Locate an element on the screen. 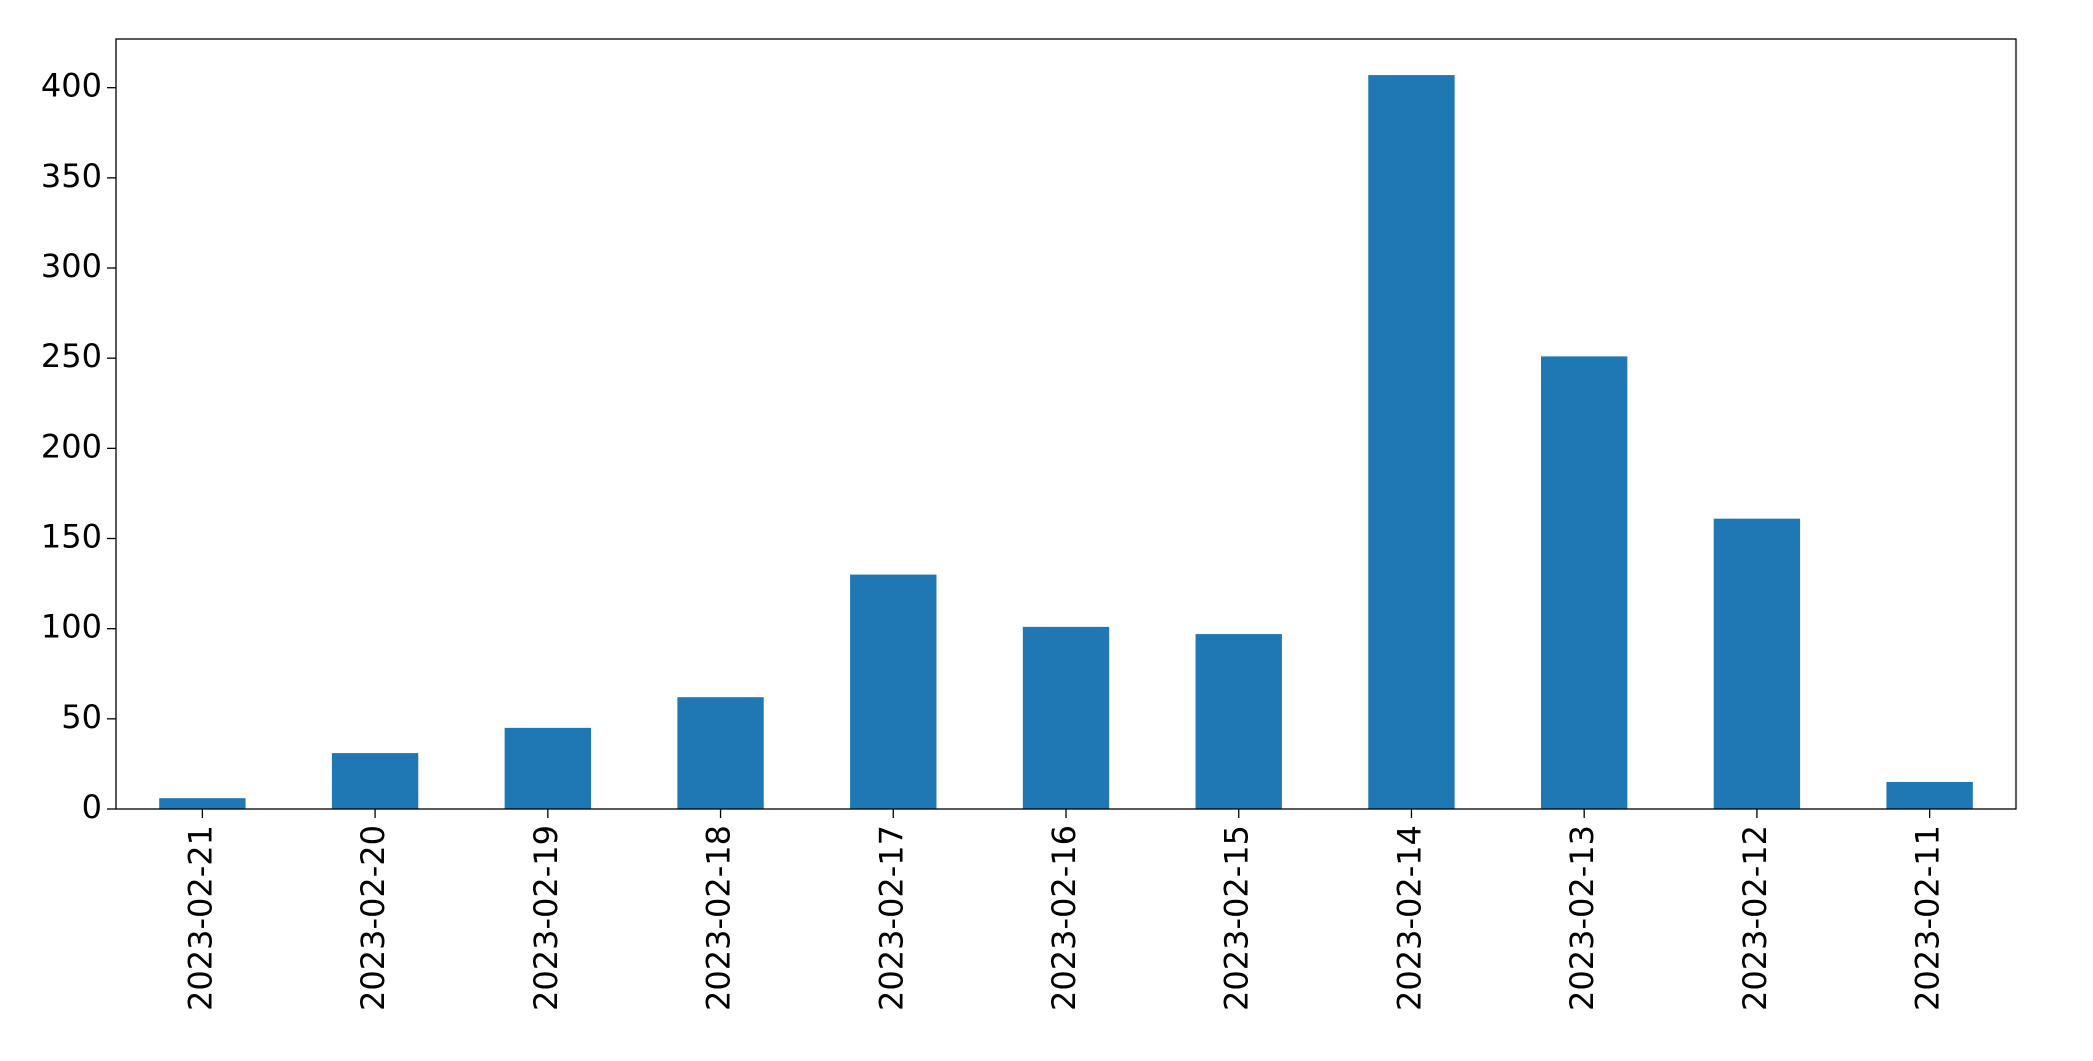  x-tick-label: 2023-02-15 is located at coordinates (1237, 918).